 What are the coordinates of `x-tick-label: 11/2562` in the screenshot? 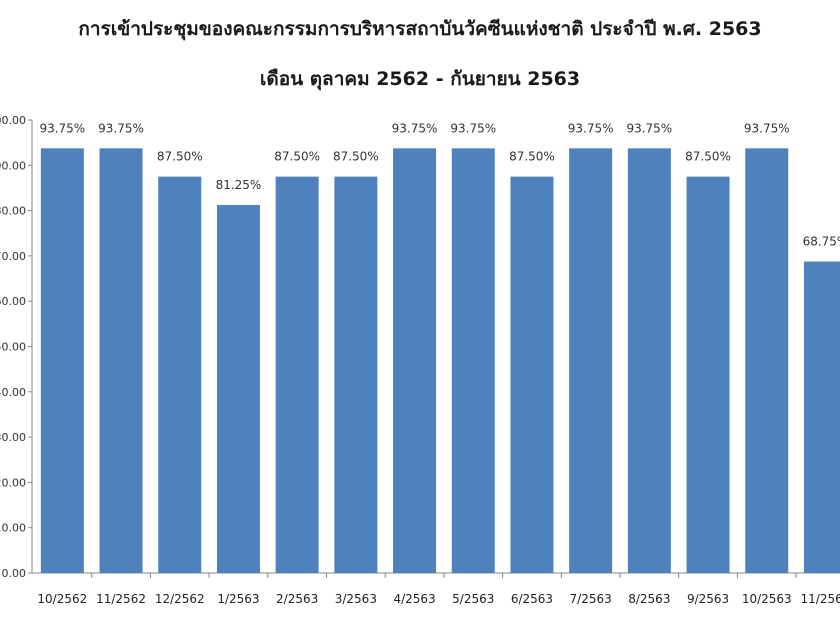 It's located at (121, 599).